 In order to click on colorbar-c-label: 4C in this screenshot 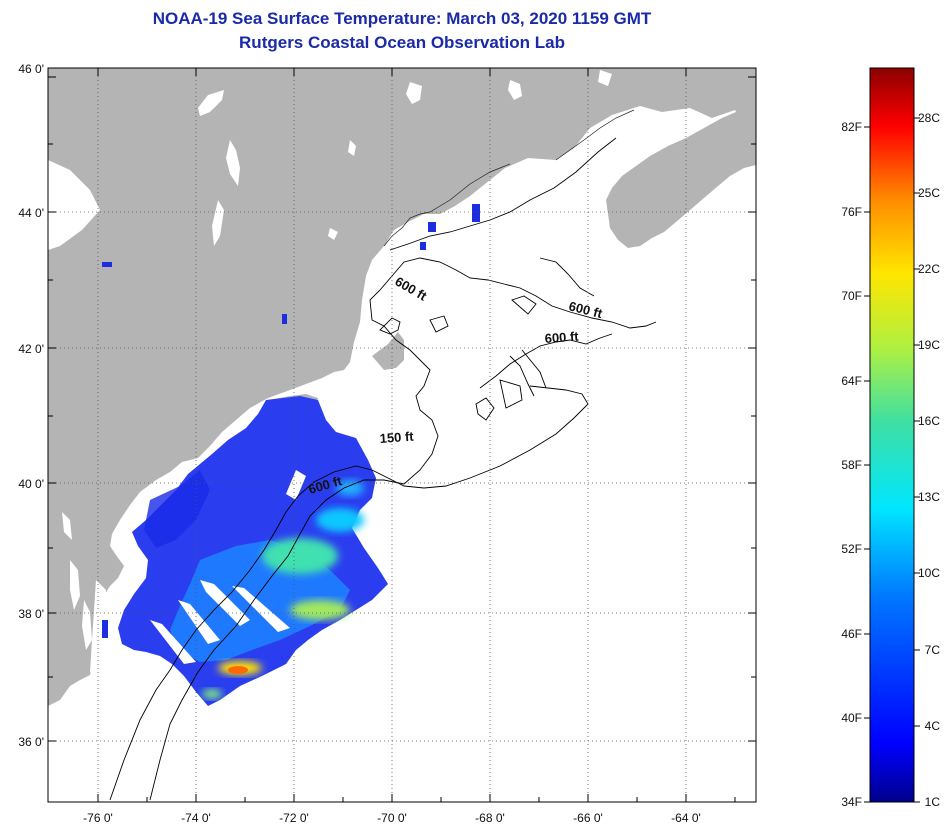, I will do `click(933, 726)`.